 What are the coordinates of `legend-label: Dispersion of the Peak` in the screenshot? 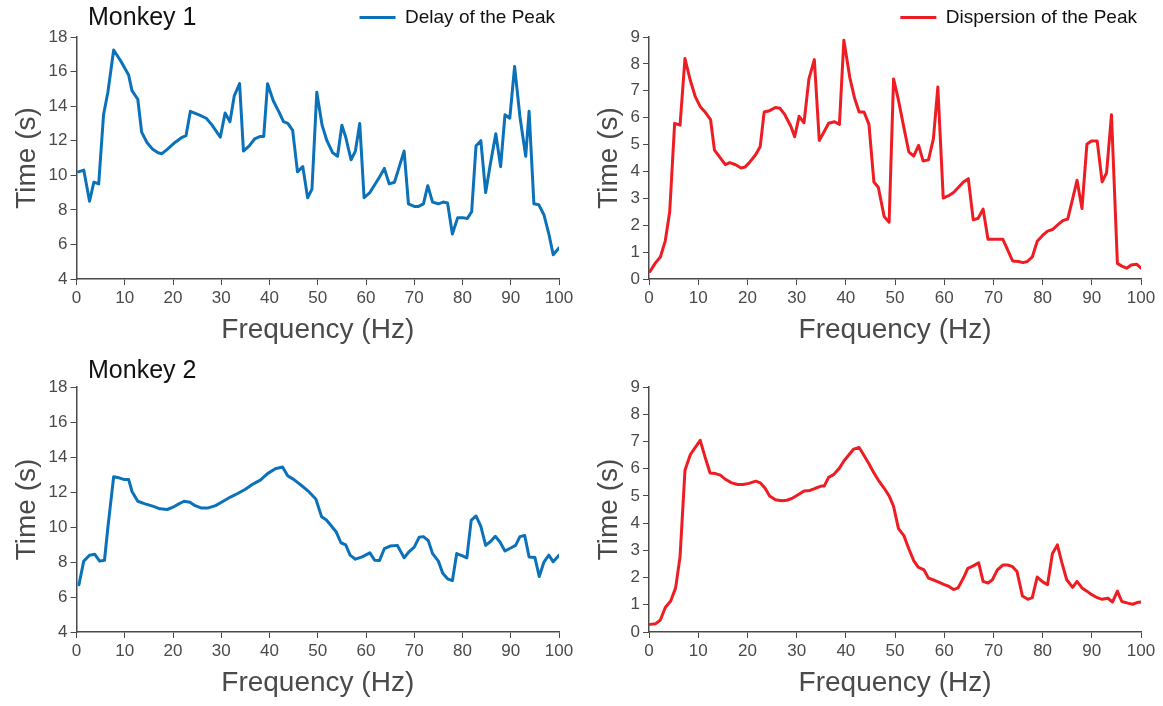 It's located at (1041, 16).